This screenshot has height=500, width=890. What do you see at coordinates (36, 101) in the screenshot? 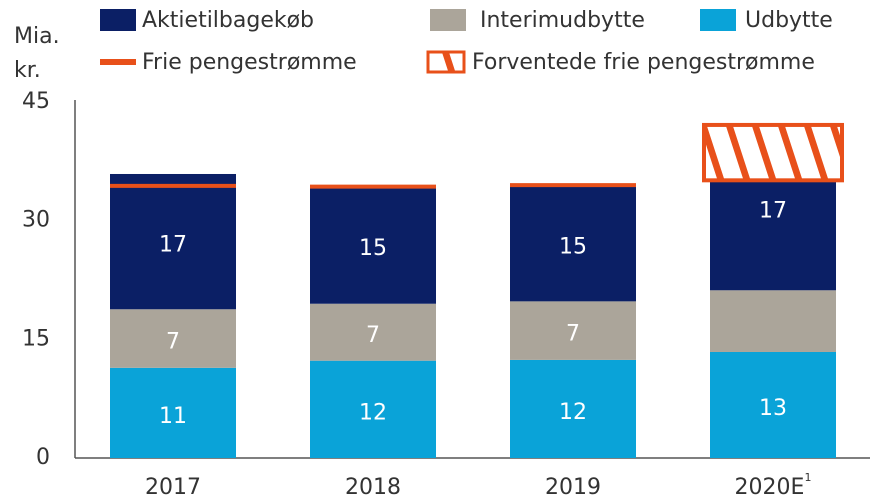
I see `y-tick-label: 45` at bounding box center [36, 101].